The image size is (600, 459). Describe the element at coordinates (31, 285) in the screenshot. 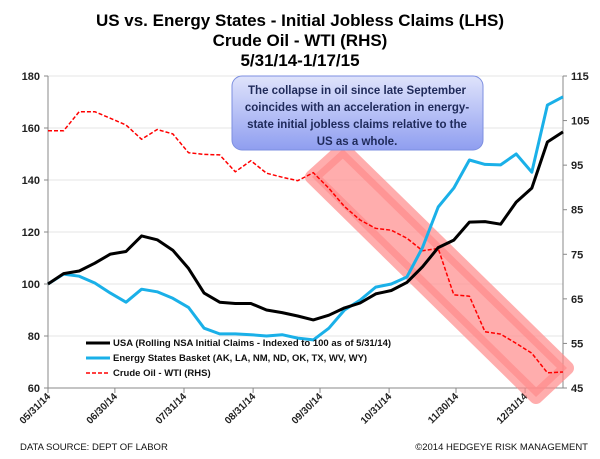

I see `left-axis-tick-label: 100` at that location.